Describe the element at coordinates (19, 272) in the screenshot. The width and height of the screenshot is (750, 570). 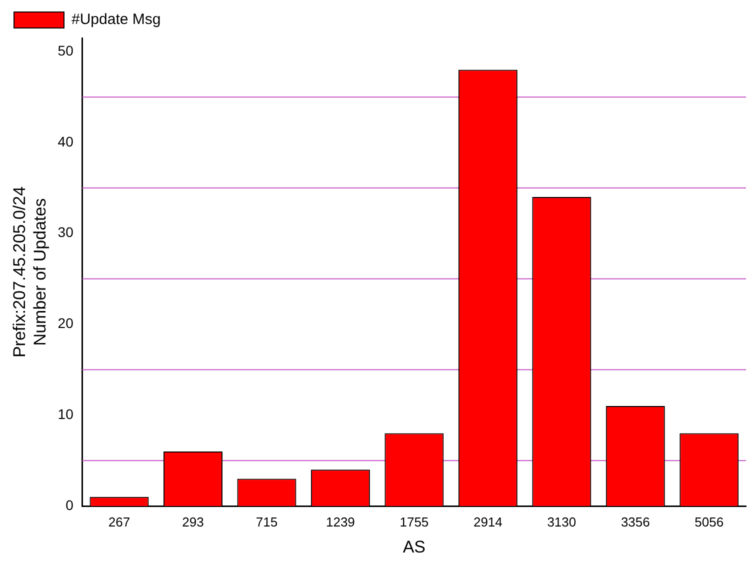
I see `text: Prefix:207.45.205.0/24` at that location.